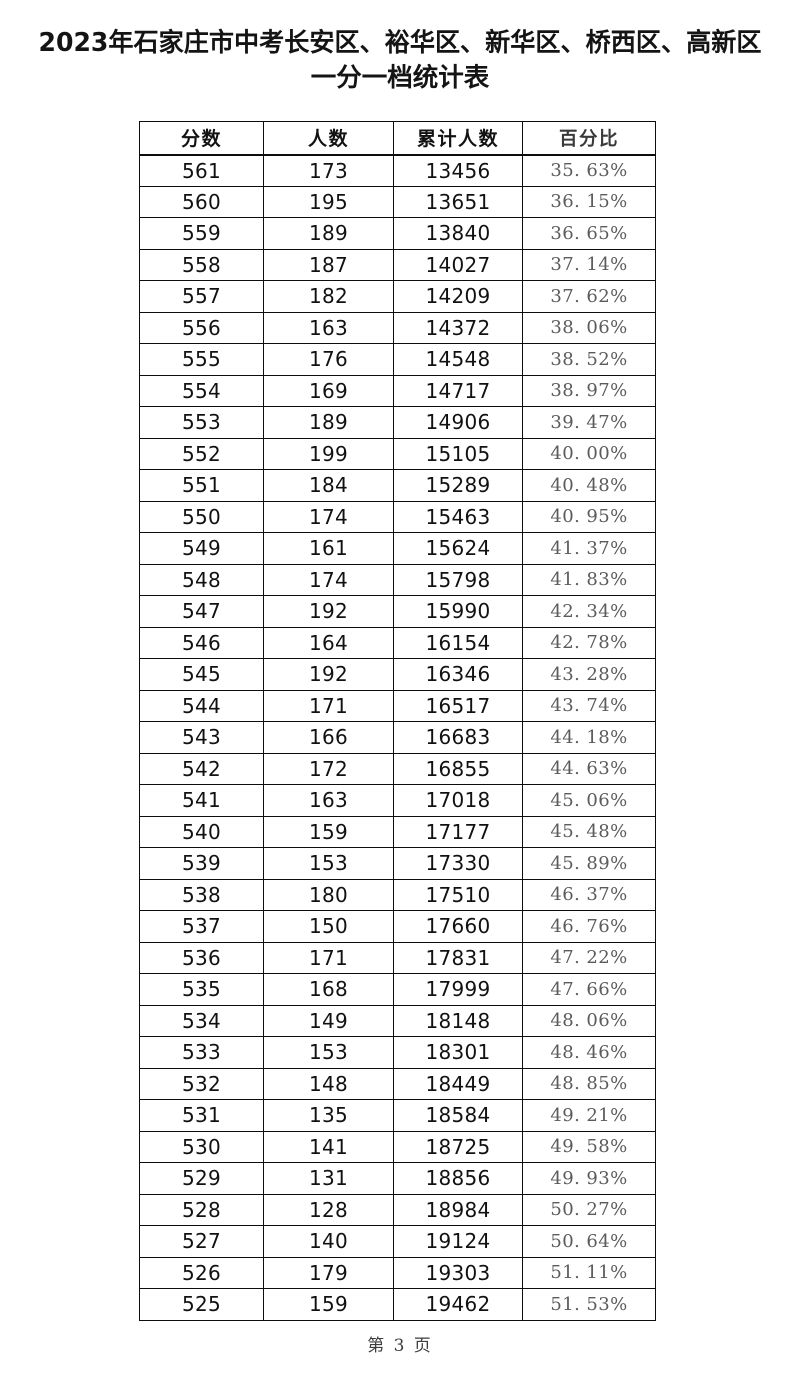 This screenshot has width=800, height=1381. I want to click on count-cell: 171, so click(328, 705).